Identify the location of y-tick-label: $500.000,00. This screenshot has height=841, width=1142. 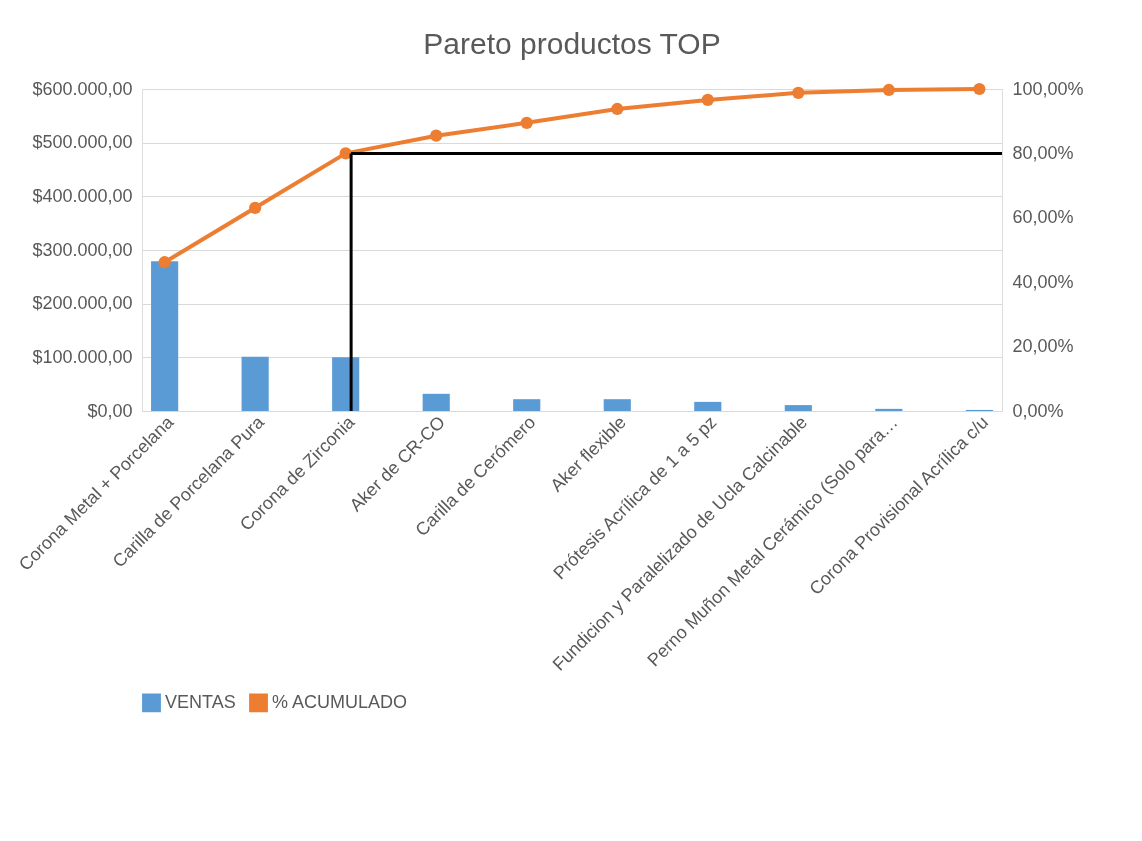
(82, 142).